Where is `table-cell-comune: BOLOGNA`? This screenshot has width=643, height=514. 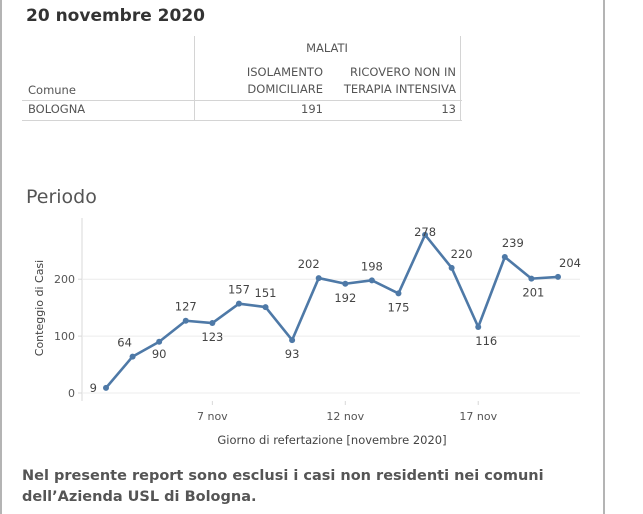
table-cell-comune: BOLOGNA is located at coordinates (57, 109).